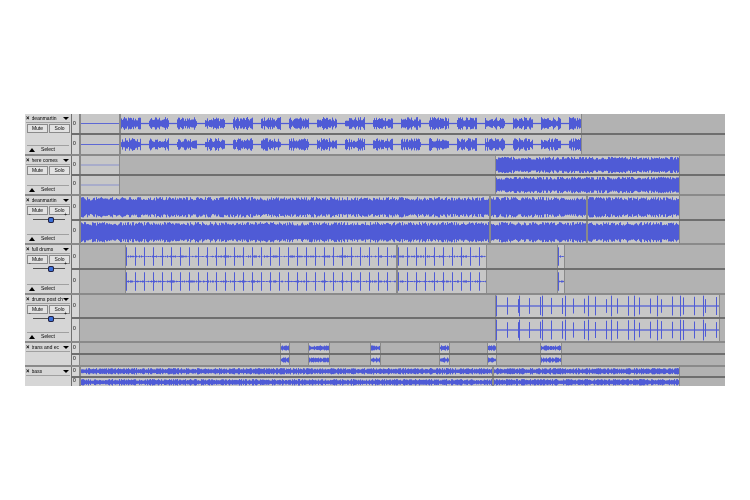 The height and width of the screenshot is (500, 750). I want to click on track-name: bass, so click(47, 372).